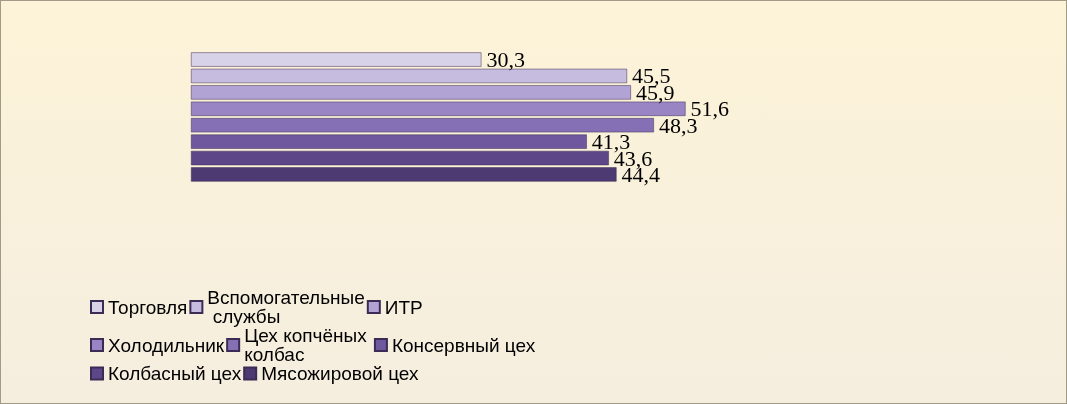 This screenshot has width=1067, height=404. I want to click on legend-label: Холодильник, so click(166, 345).